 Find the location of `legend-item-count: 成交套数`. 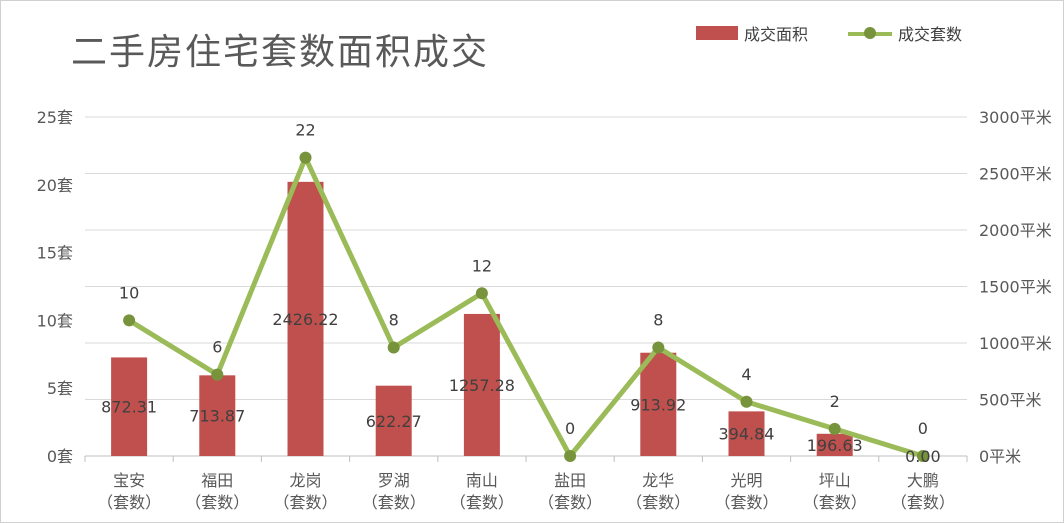

legend-item-count: 成交套数 is located at coordinates (905, 33).